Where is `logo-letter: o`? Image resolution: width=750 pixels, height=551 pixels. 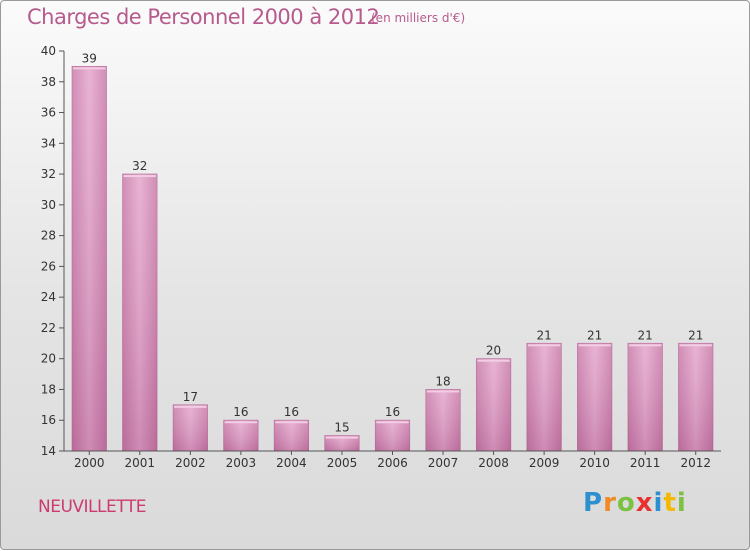
logo-letter: o is located at coordinates (626, 503).